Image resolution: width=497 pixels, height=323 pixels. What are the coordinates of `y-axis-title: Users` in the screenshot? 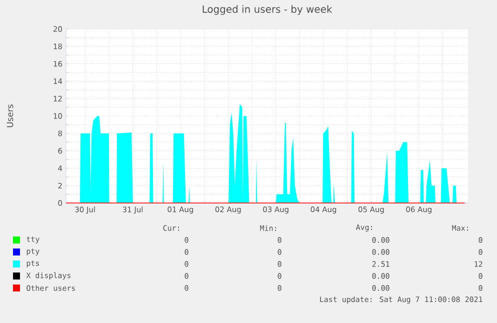 It's located at (10, 116).